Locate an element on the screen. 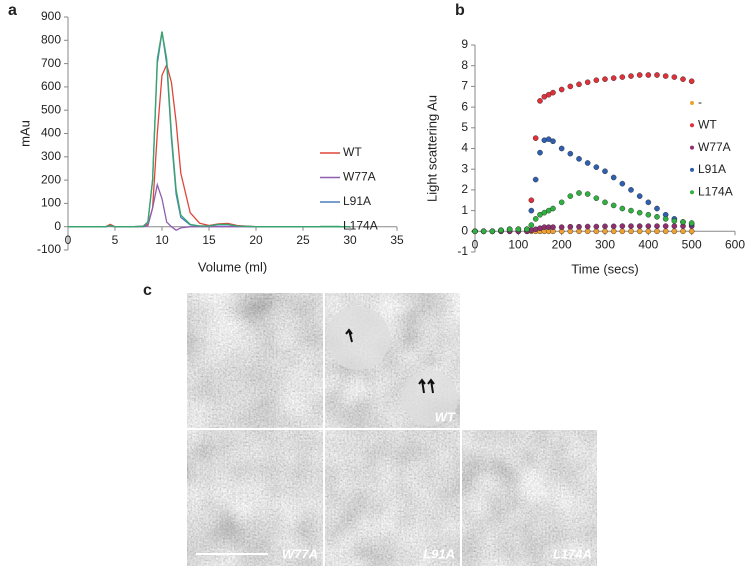 Image resolution: width=745 pixels, height=567 pixels. micrograph-label: L91A is located at coordinates (439, 553).